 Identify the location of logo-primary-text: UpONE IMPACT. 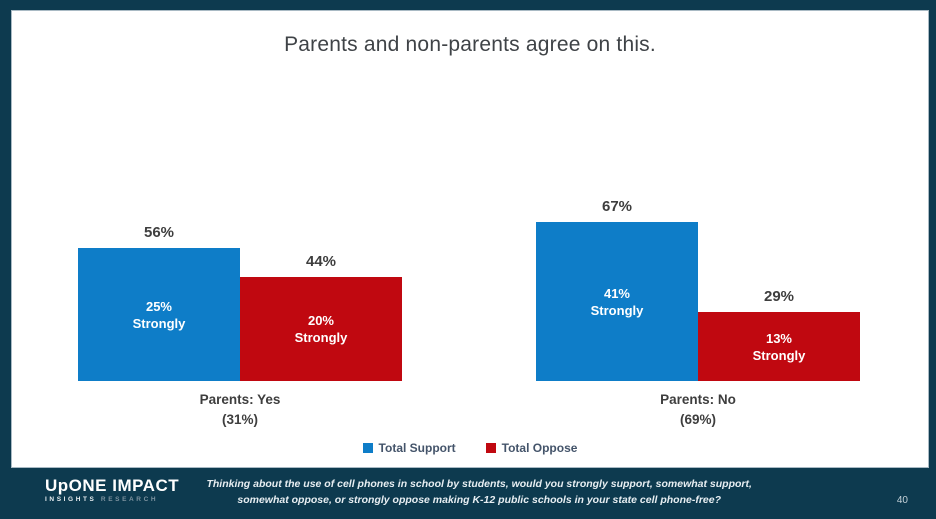
(112, 485).